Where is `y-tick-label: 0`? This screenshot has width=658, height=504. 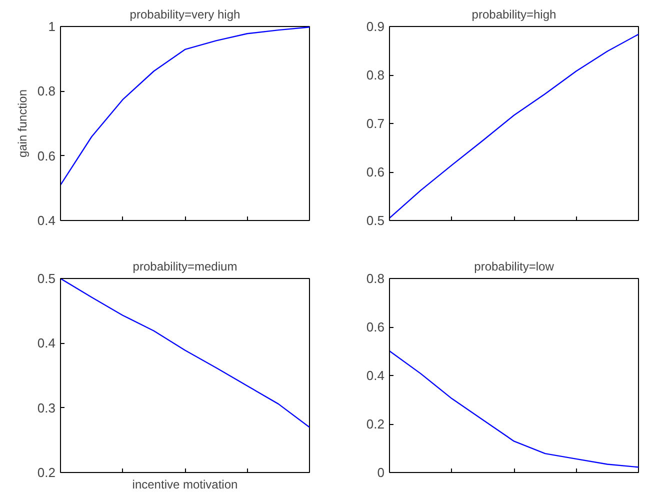
y-tick-label: 0 is located at coordinates (381, 472).